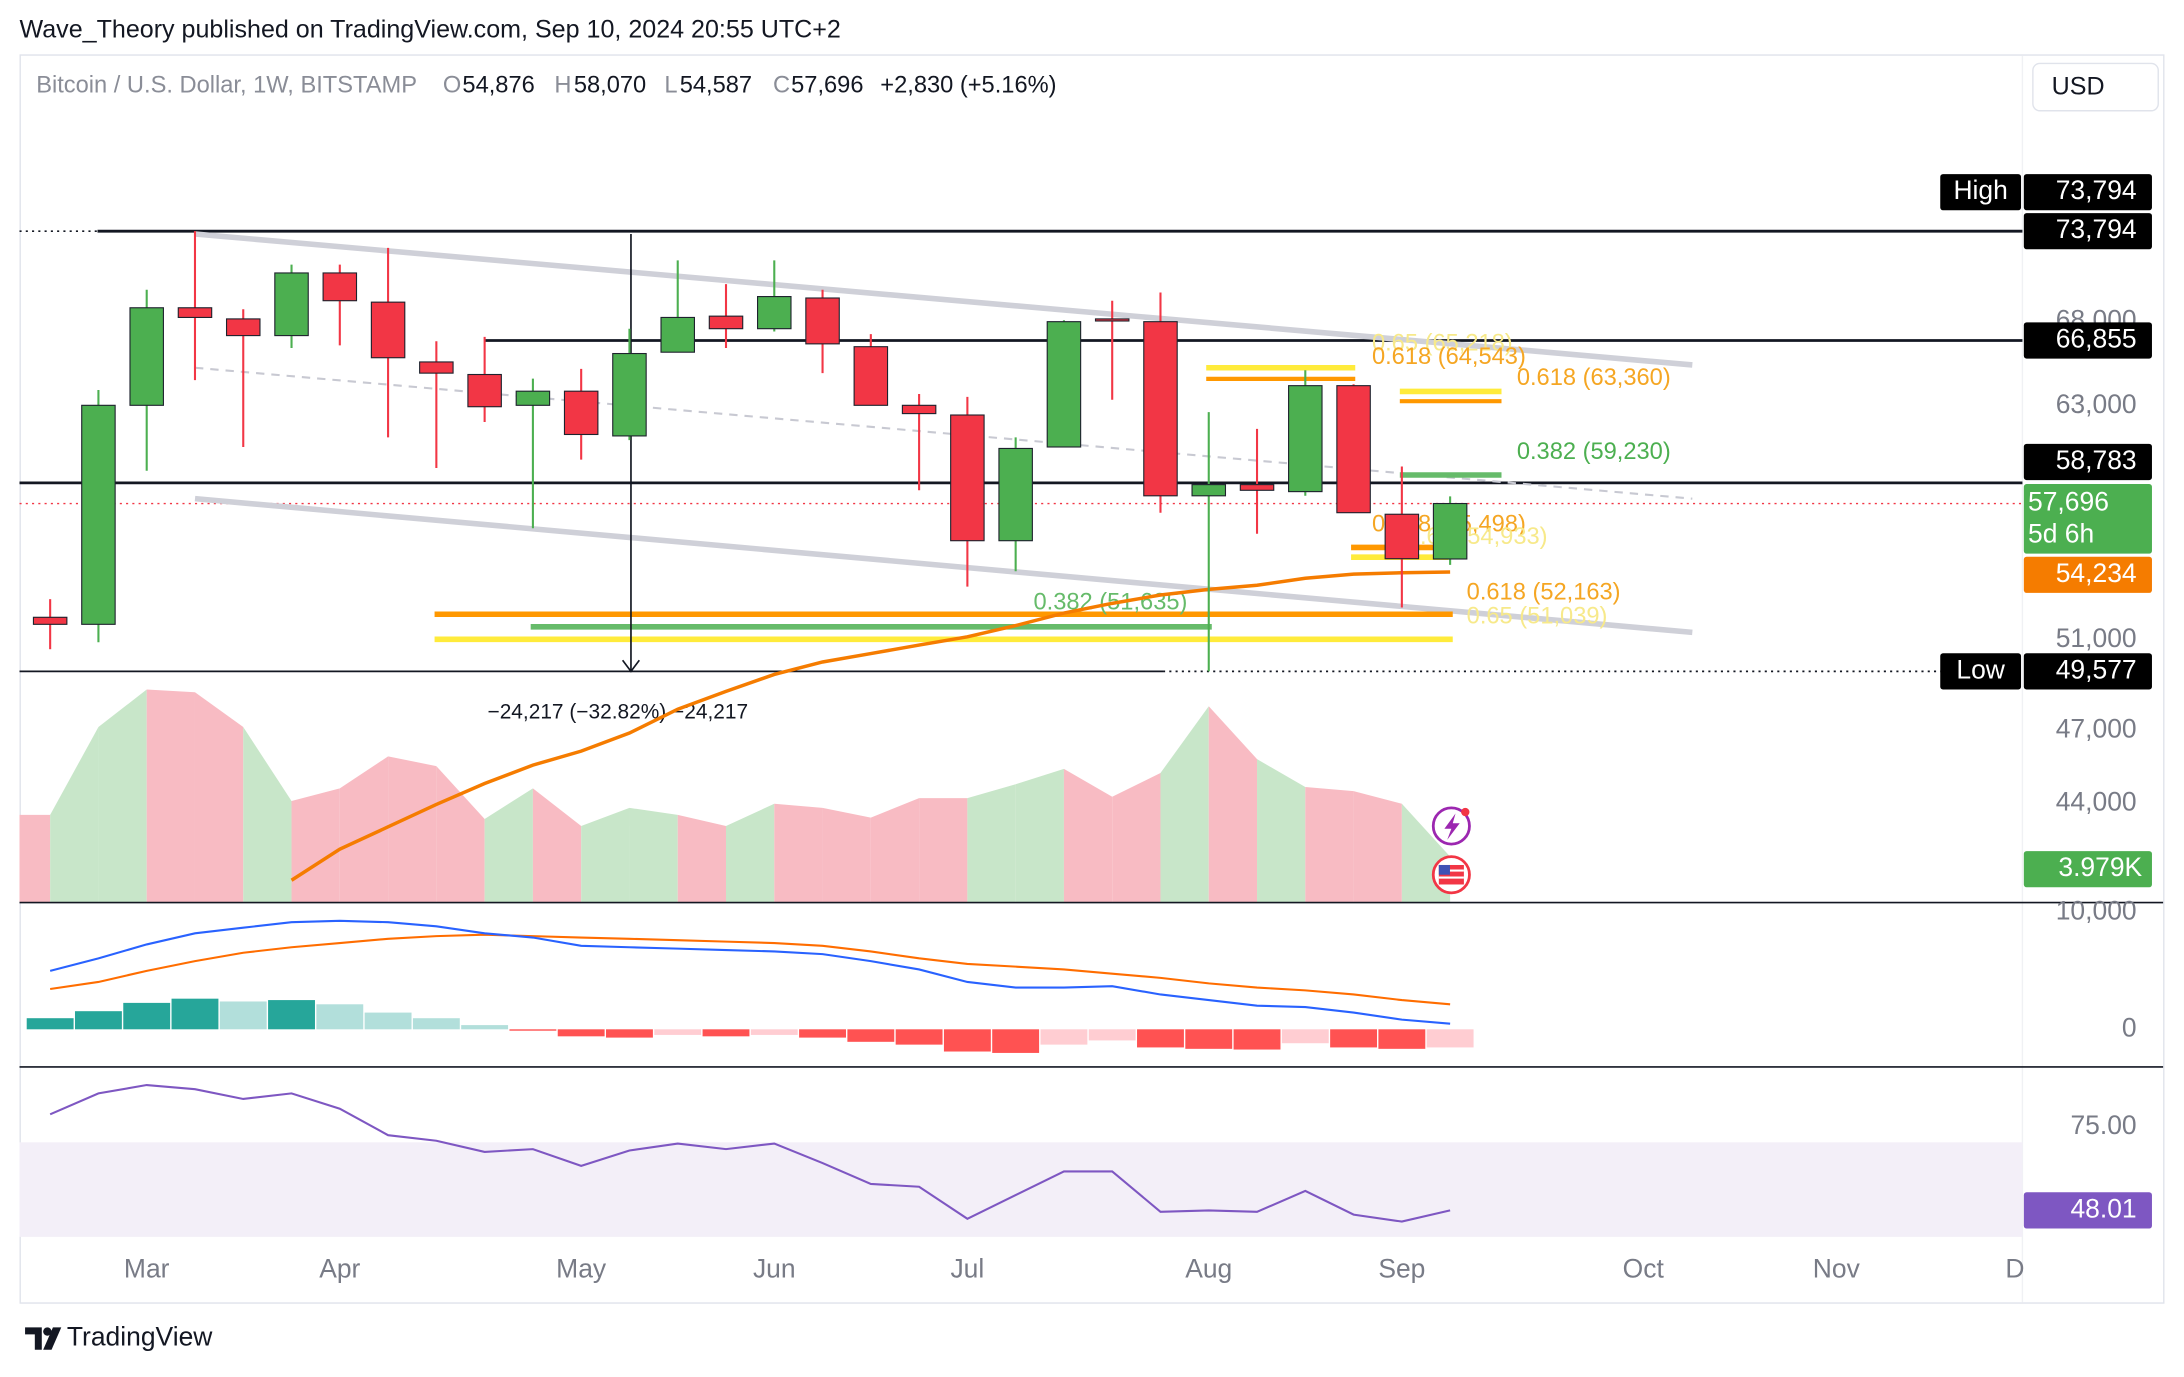 This screenshot has height=1377, width=2184. Describe the element at coordinates (1594, 452) in the screenshot. I see `annotation: 0.382 (59,230)` at that location.